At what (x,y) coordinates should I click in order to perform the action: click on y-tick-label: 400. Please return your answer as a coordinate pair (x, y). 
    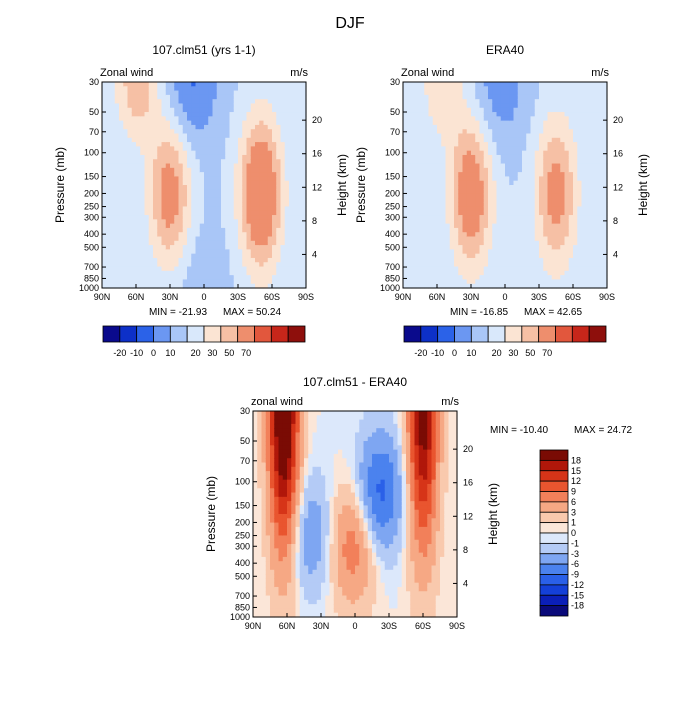
    Looking at the image, I should click on (392, 234).